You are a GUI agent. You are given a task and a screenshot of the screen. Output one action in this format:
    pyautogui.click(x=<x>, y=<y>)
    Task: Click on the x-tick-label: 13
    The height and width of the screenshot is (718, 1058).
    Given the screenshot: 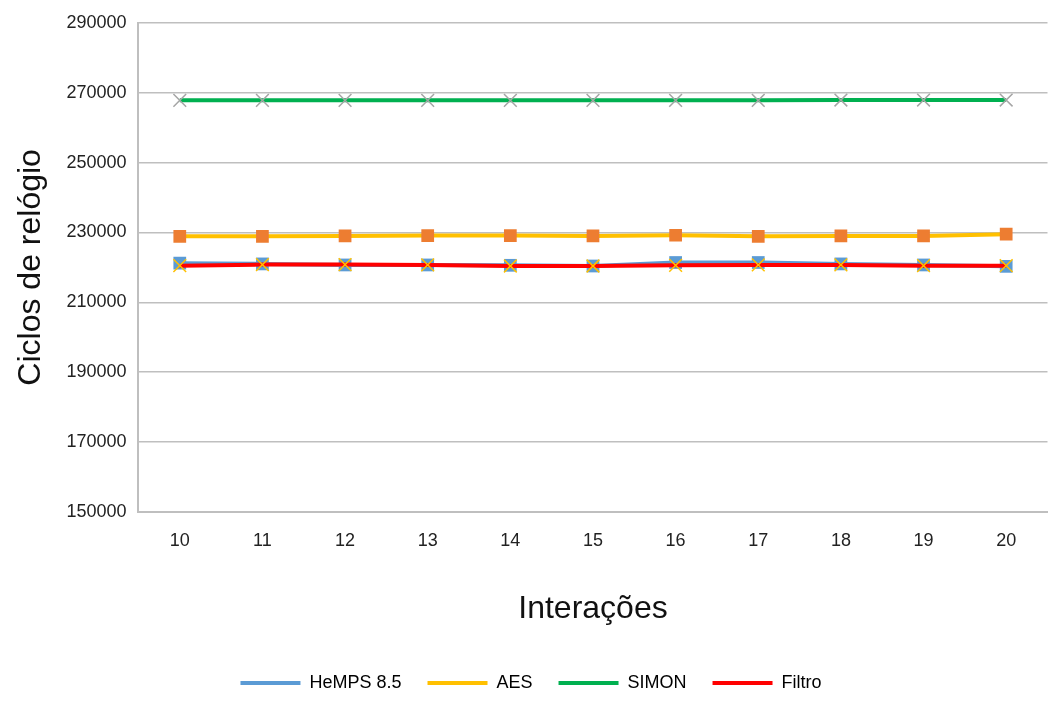 What is the action you would take?
    pyautogui.click(x=427, y=539)
    